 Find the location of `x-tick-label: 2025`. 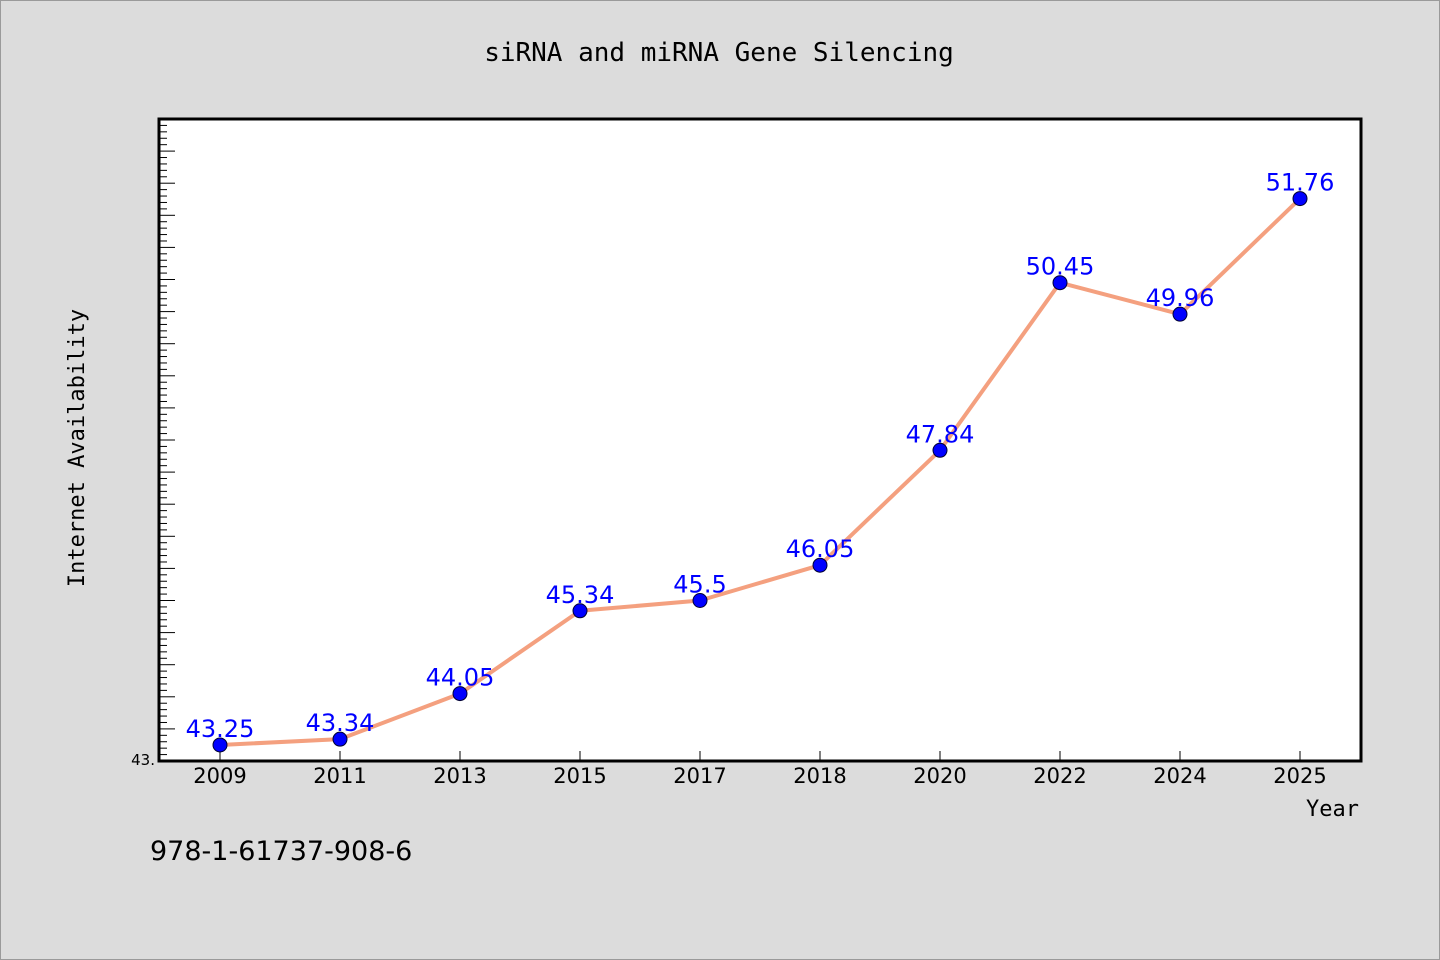

x-tick-label: 2025 is located at coordinates (1299, 776).